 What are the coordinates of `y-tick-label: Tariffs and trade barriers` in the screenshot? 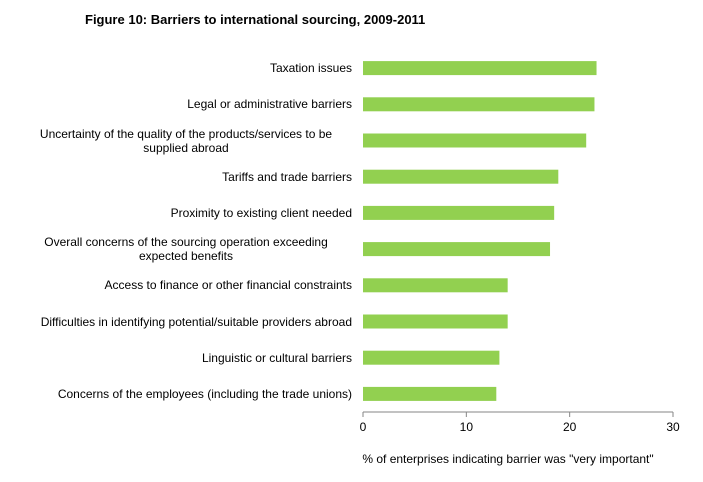 It's located at (287, 176).